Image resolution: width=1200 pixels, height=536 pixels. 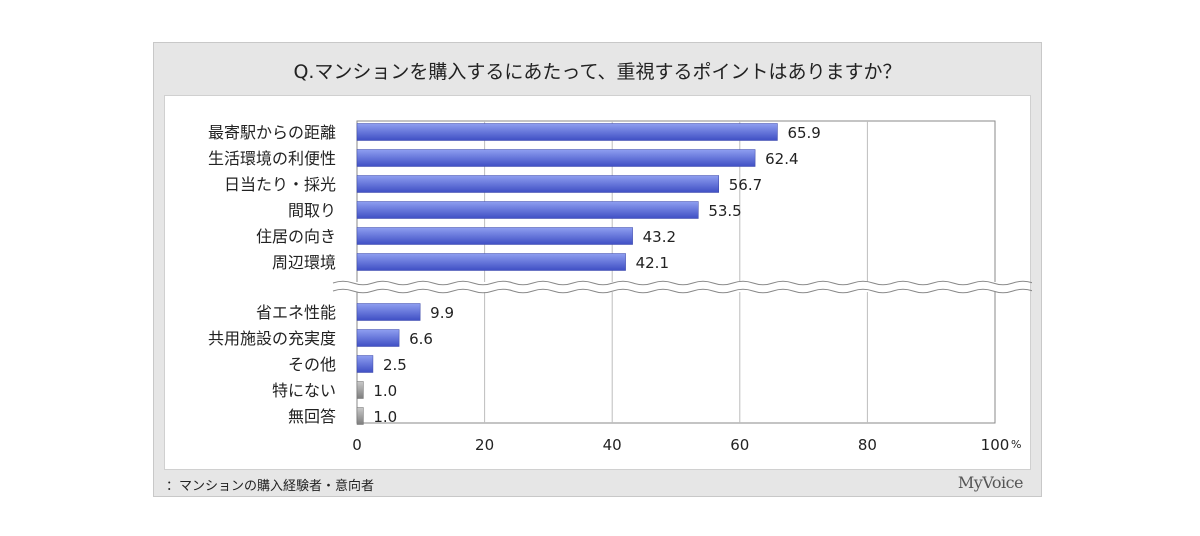 What do you see at coordinates (395, 365) in the screenshot?
I see `value-label: 2.5` at bounding box center [395, 365].